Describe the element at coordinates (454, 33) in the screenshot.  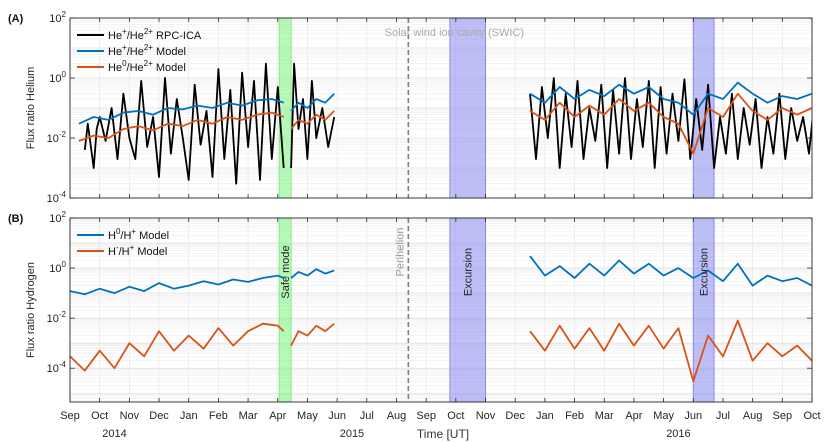
I see `annotation: Solar wind ion cavity (SWIC)` at that location.